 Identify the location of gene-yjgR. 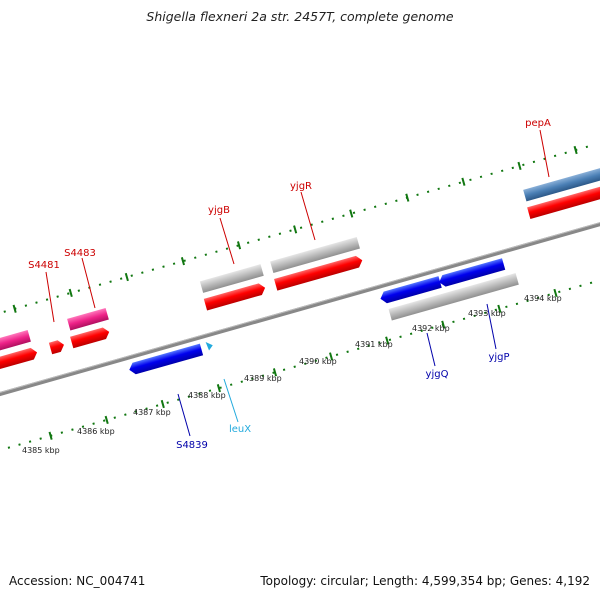
(319, 273).